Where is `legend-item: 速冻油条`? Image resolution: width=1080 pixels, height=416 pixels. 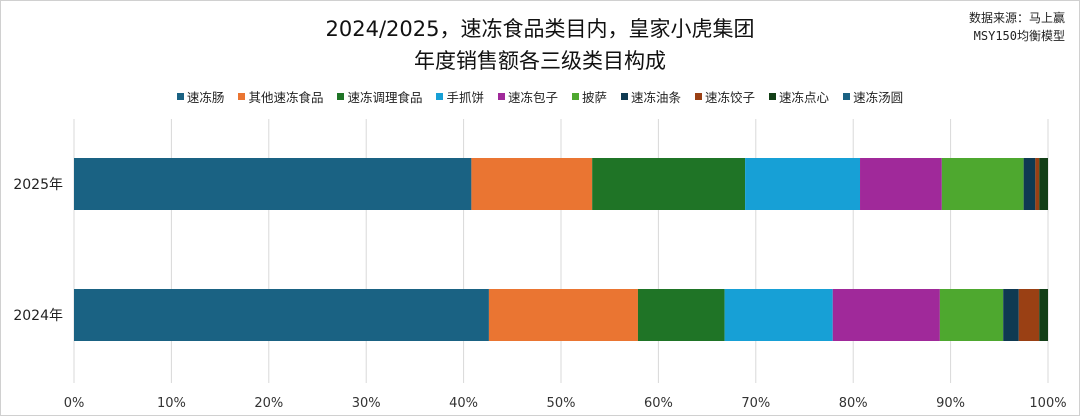 legend-item: 速冻油条 is located at coordinates (651, 96).